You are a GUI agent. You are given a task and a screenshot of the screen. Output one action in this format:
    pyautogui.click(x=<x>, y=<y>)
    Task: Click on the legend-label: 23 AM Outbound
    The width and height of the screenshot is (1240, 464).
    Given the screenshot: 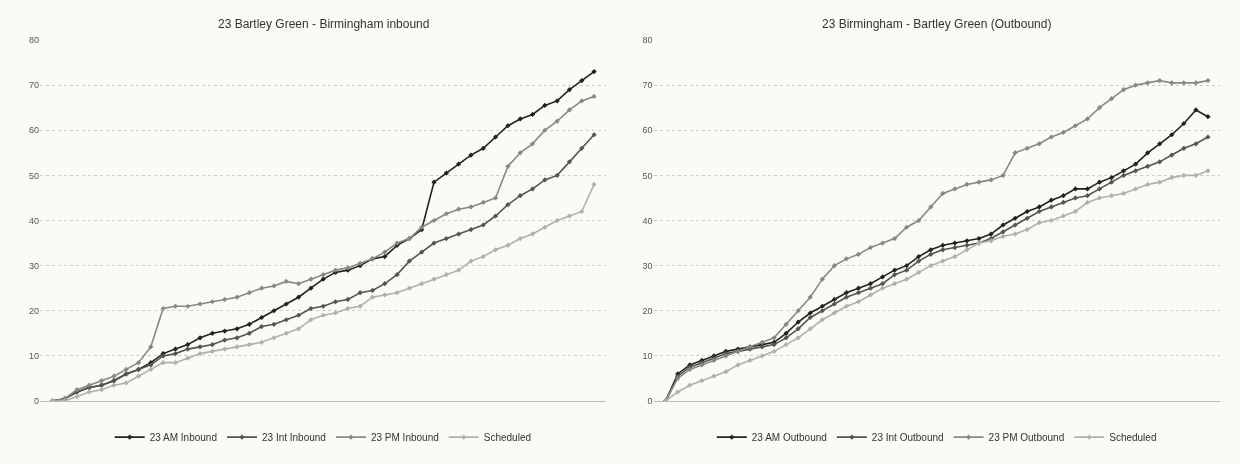 What is the action you would take?
    pyautogui.click(x=789, y=438)
    